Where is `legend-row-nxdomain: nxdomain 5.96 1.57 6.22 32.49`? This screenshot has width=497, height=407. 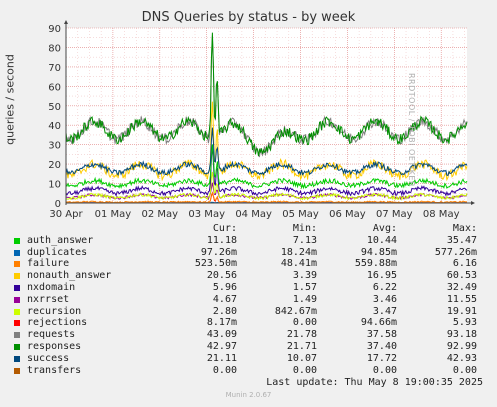
legend-row-nxdomain: nxdomain 5.96 1.57 6.22 32.49 is located at coordinates (249, 288).